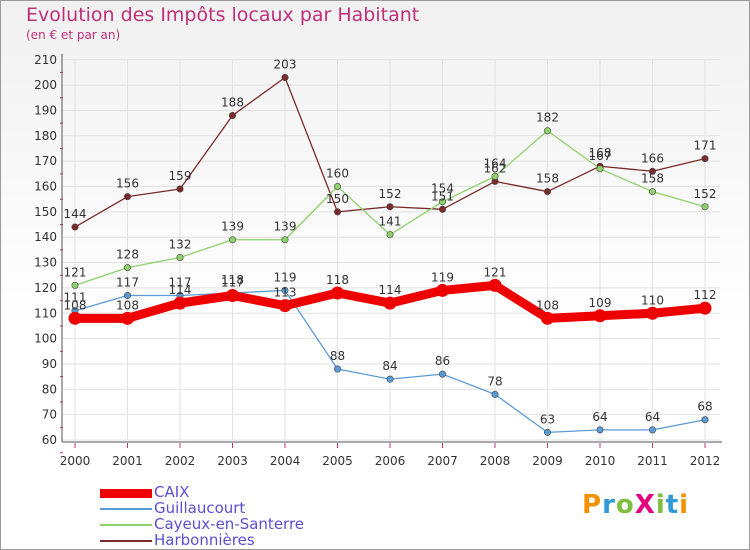 The image size is (750, 550). Describe the element at coordinates (75, 461) in the screenshot. I see `x-tick-label: 2000` at that location.